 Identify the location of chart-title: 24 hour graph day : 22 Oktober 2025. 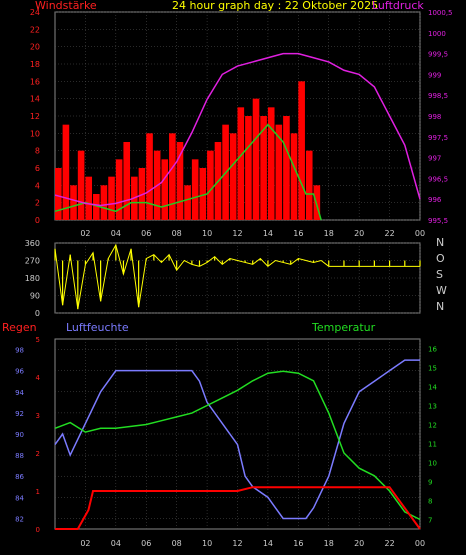
(275, 6).